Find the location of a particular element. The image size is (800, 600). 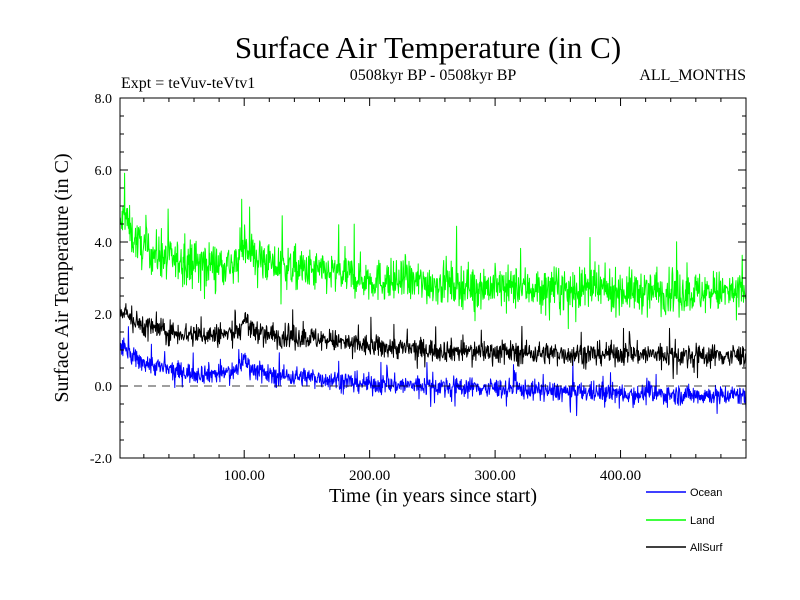

y-tick-label: 2.0 is located at coordinates (104, 315).